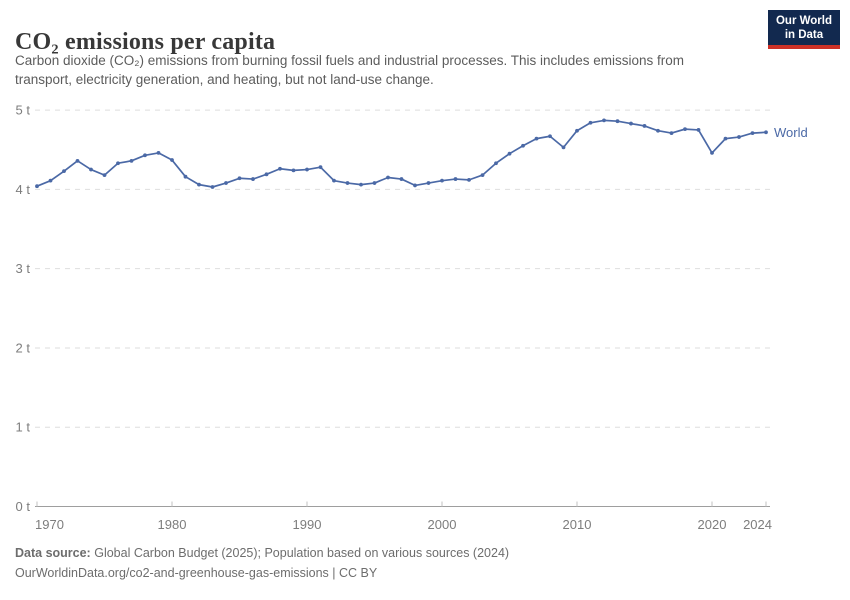 This screenshot has height=600, width=850. What do you see at coordinates (307, 524) in the screenshot?
I see `x-axis-tick-label: 1990` at bounding box center [307, 524].